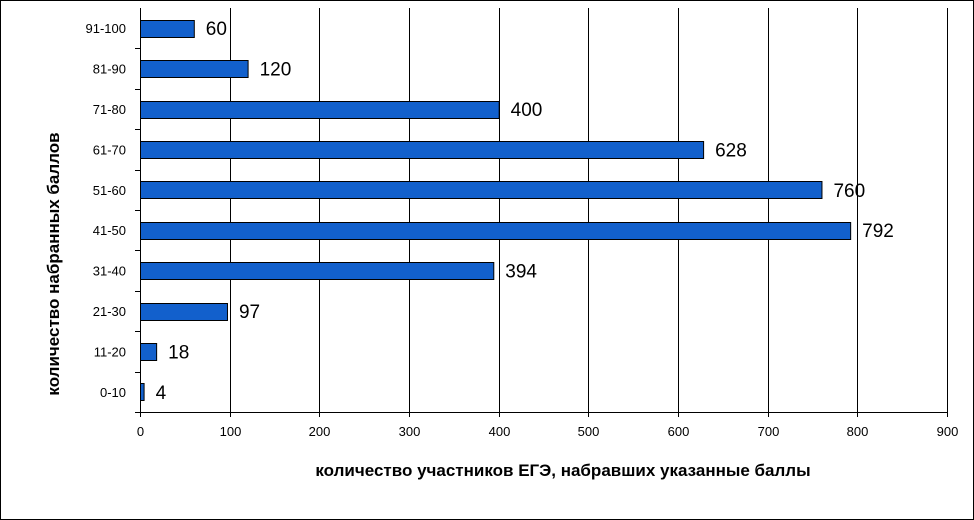 The height and width of the screenshot is (520, 974). I want to click on bar-value-label: 628, so click(731, 150).